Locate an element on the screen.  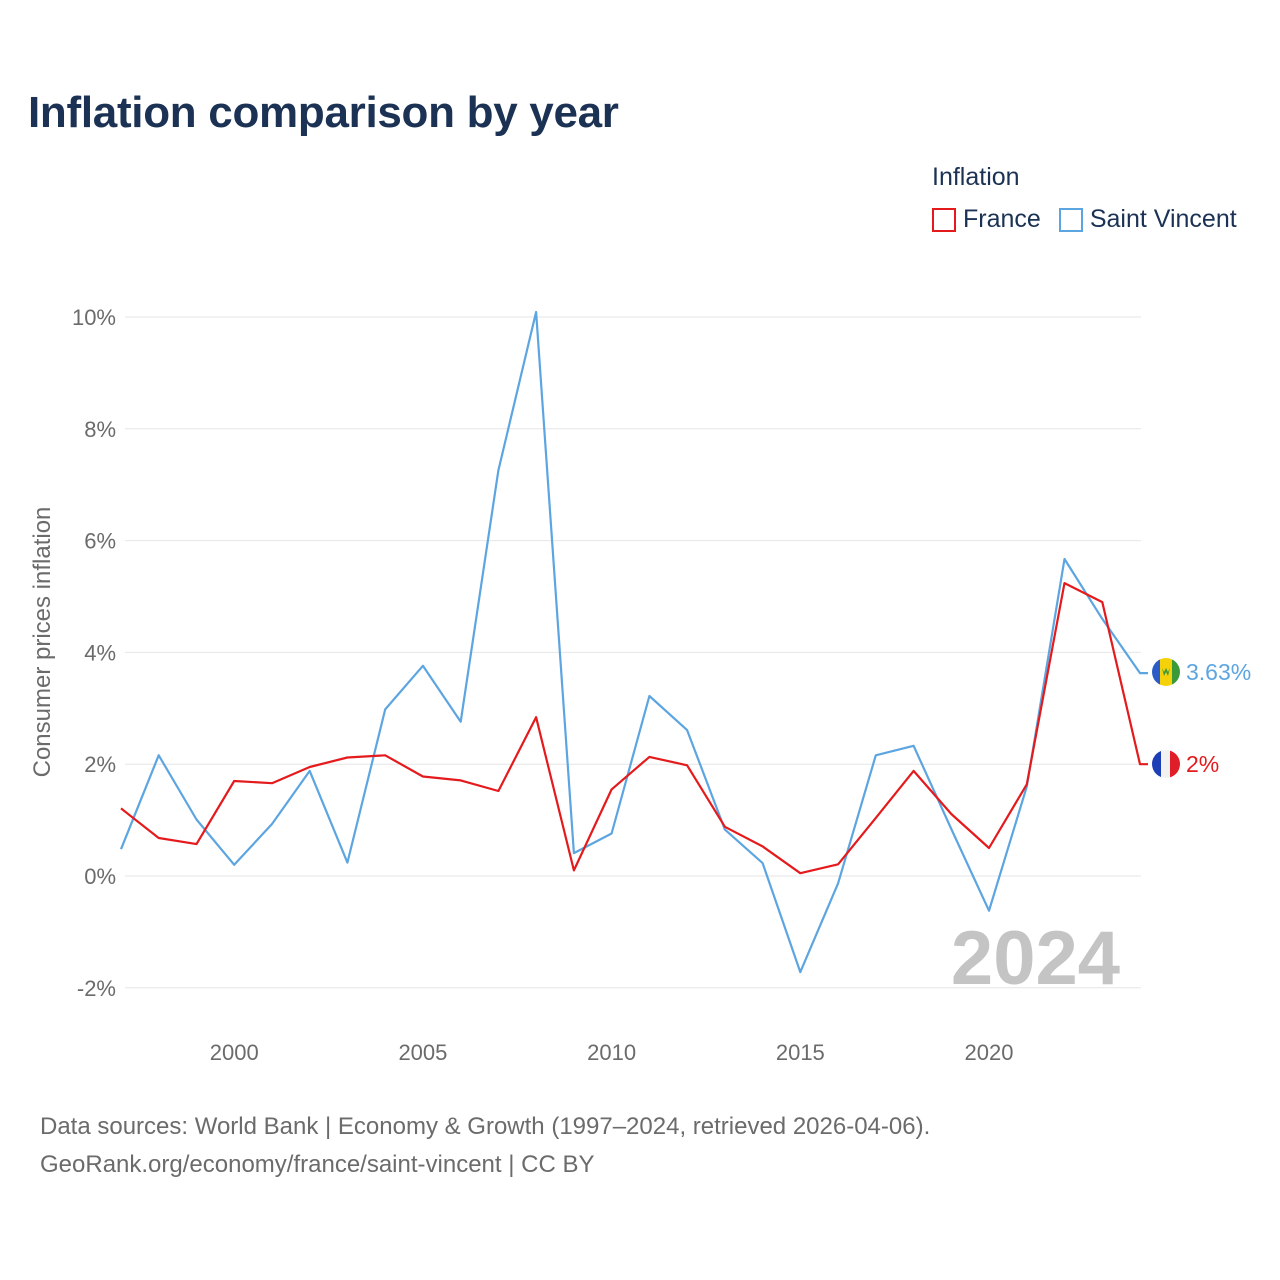
x-tick-label: 2020 is located at coordinates (989, 1052).